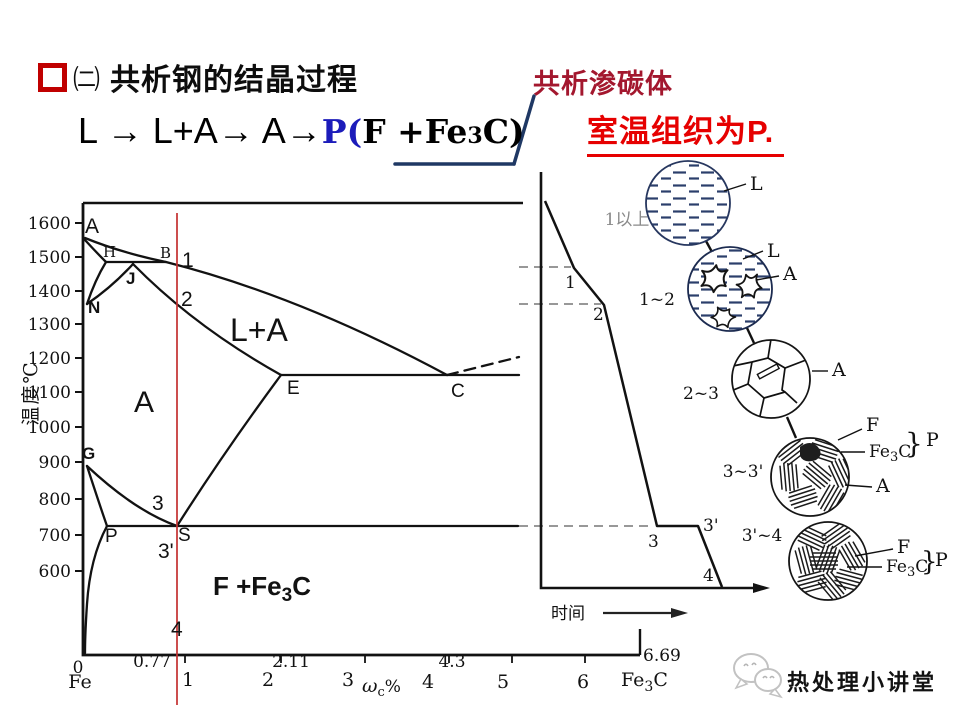 The image size is (960, 720). I want to click on label-austenite-c2: A, so click(789, 274).